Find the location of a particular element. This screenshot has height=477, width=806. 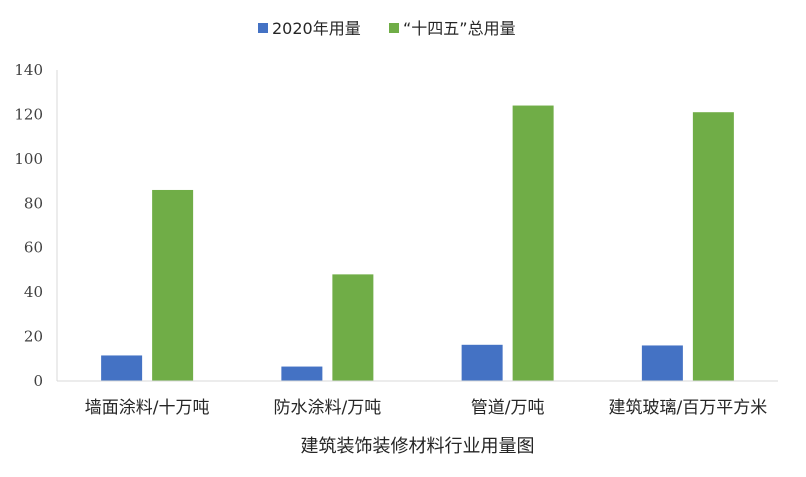

x-category-label: 防水涂料/万吨 is located at coordinates (328, 408).